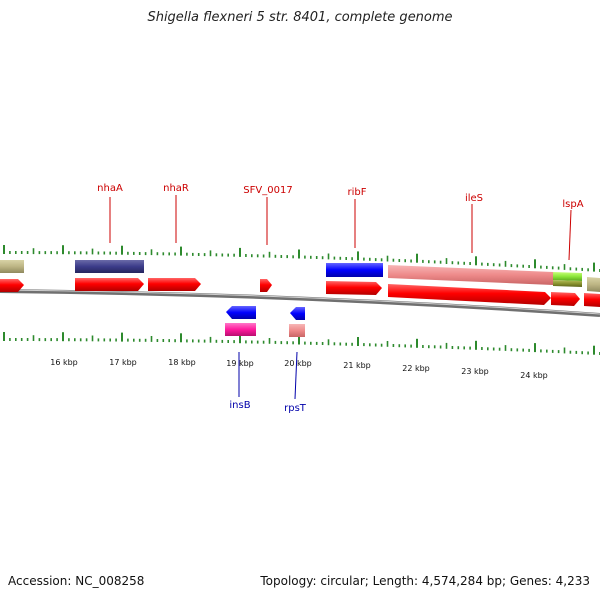  Describe the element at coordinates (182, 362) in the screenshot. I see `axis-label-18kbp: 18 kbp` at that location.